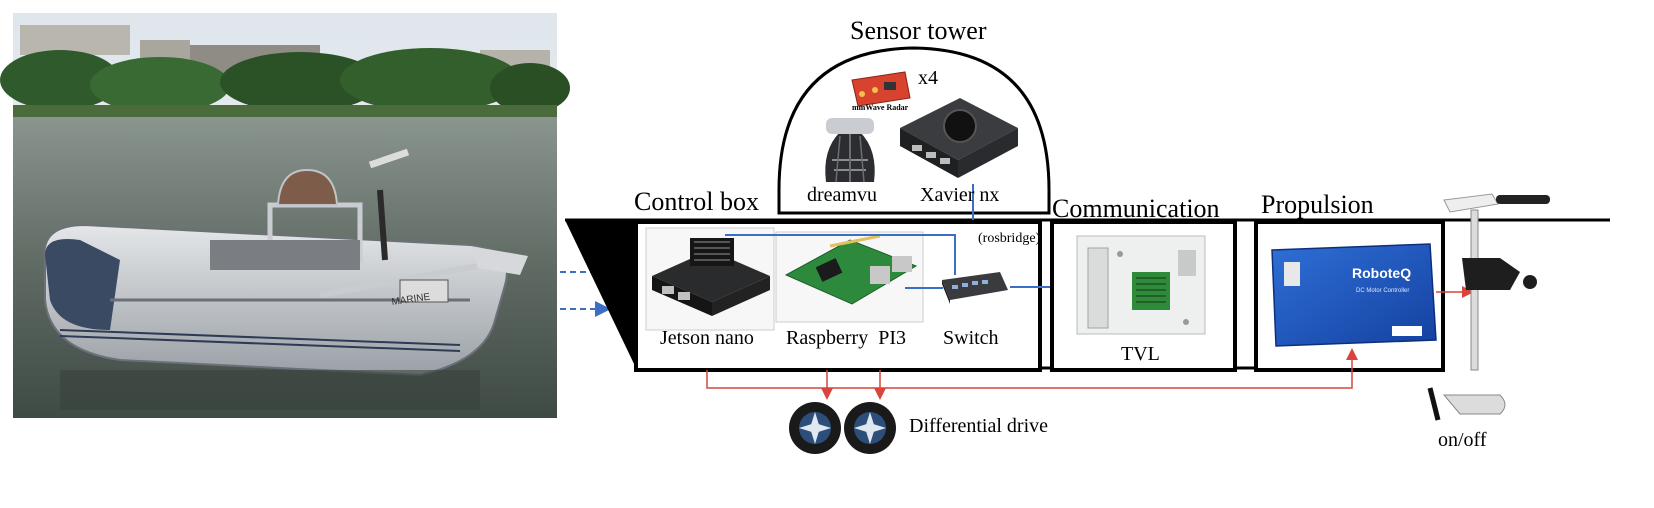  What do you see at coordinates (1141, 285) in the screenshot?
I see `tvl-board-icon` at bounding box center [1141, 285].